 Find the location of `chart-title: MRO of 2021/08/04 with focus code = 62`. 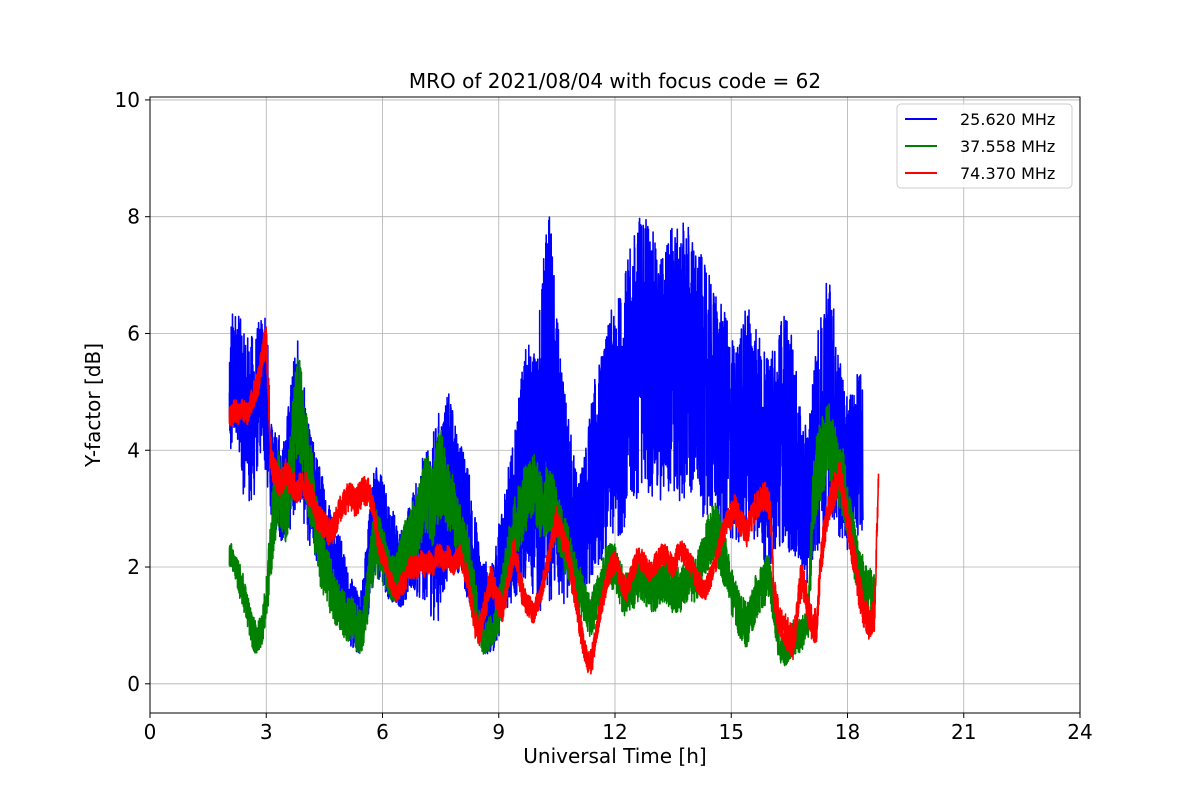

chart-title: MRO of 2021/08/04 with focus code = 62 is located at coordinates (615, 81).